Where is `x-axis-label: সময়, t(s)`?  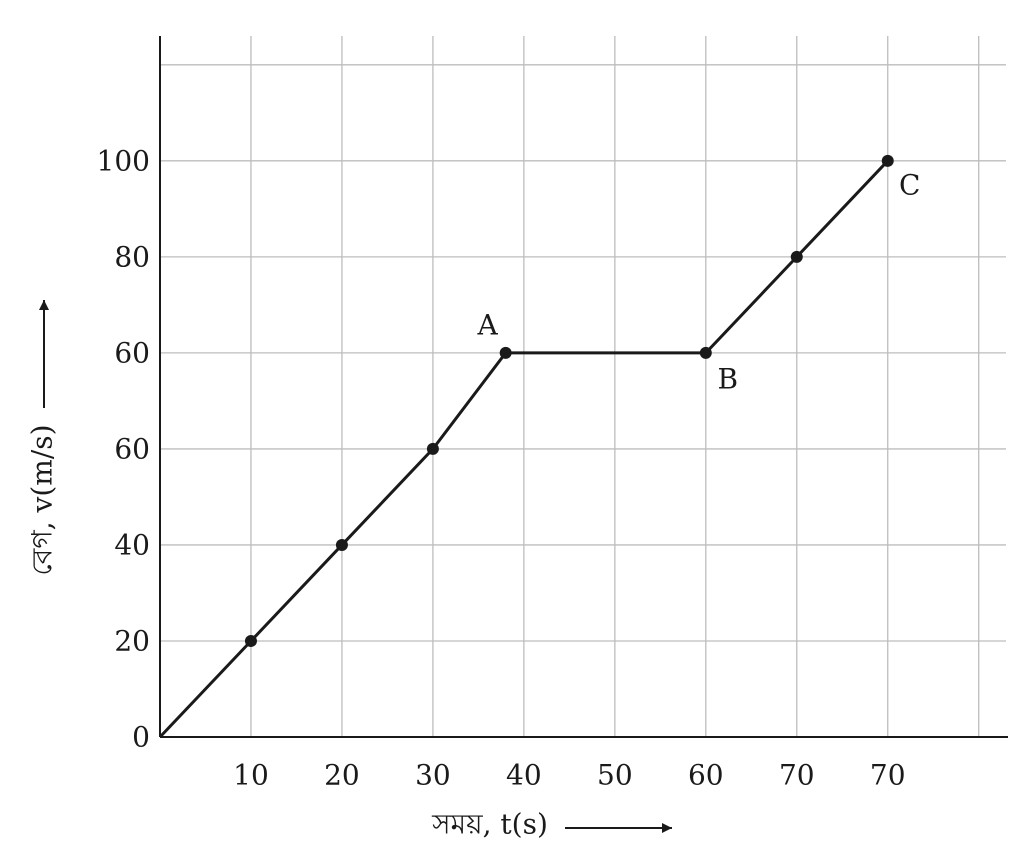 x-axis-label: সময়, t(s) is located at coordinates (489, 824).